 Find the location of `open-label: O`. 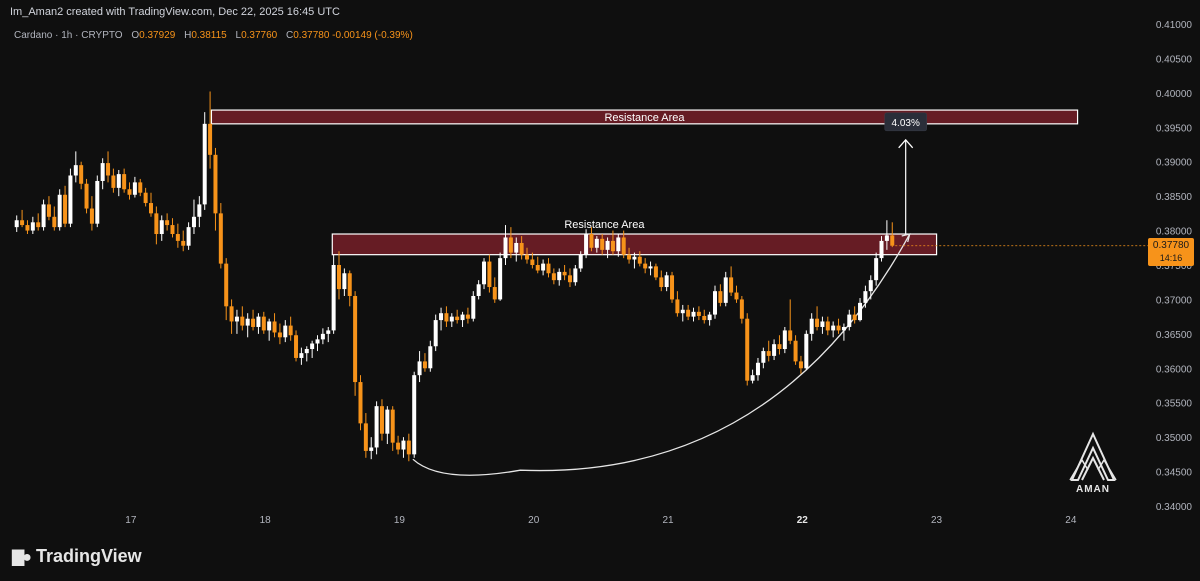

open-label: O is located at coordinates (135, 35).